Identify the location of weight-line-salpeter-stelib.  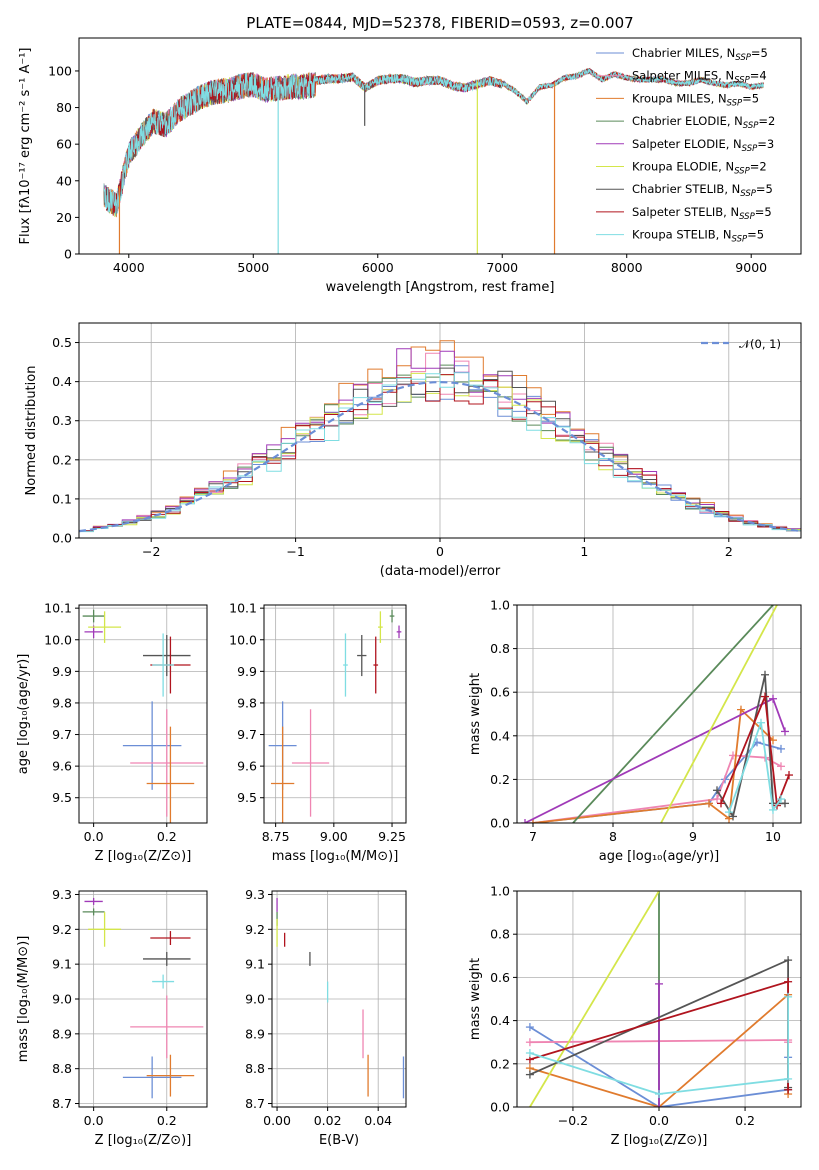
(755, 751).